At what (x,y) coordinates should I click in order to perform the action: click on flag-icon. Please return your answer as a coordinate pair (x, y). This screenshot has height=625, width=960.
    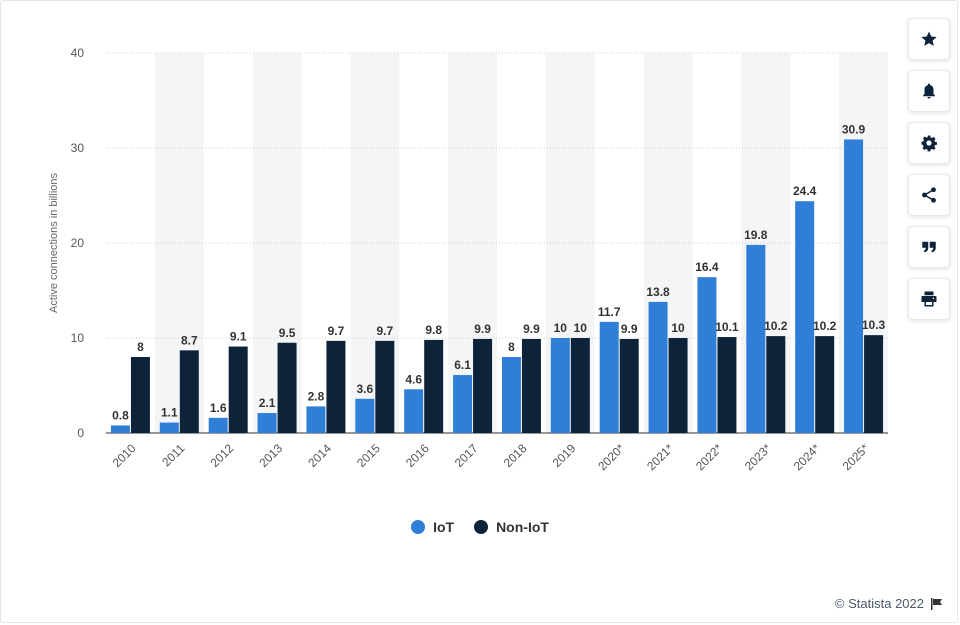
    Looking at the image, I should click on (937, 603).